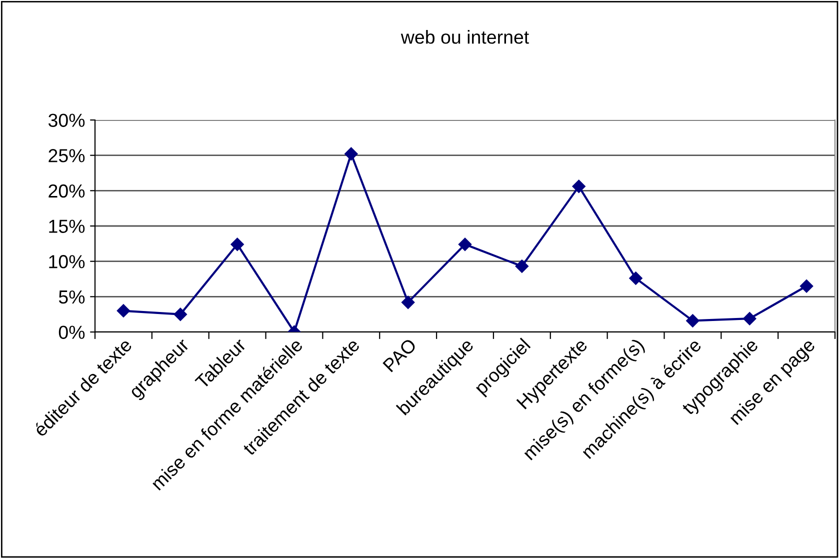 This screenshot has width=840, height=558. I want to click on y-tick-label: 30%, so click(66, 120).